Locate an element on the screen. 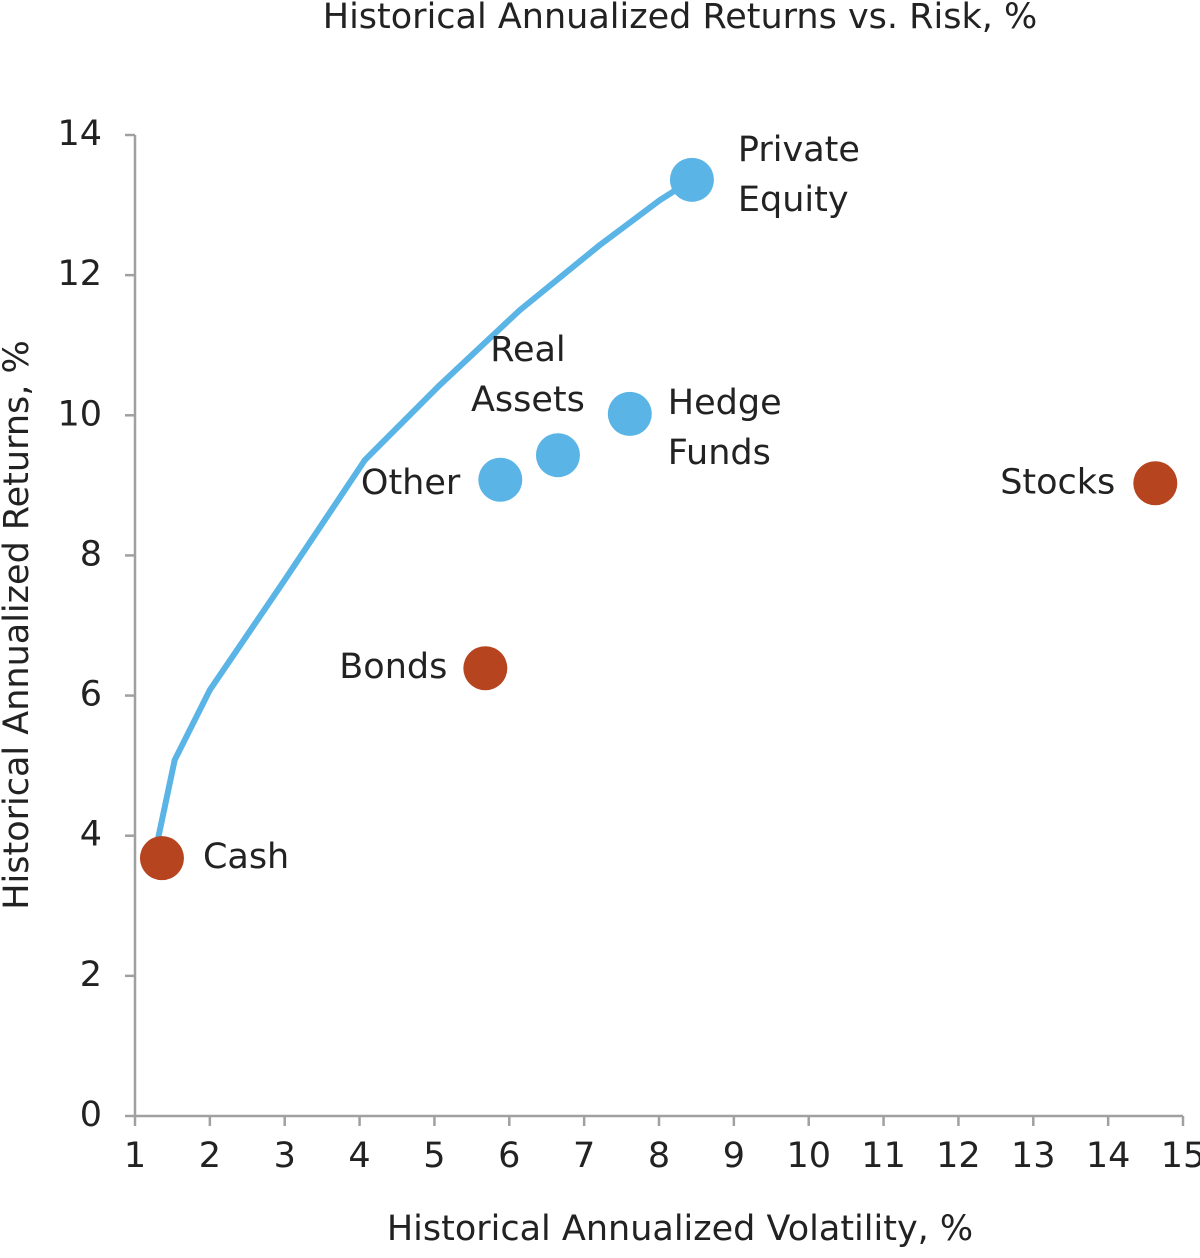 The image size is (1200, 1258). x-tick-label: 12 is located at coordinates (958, 1156).